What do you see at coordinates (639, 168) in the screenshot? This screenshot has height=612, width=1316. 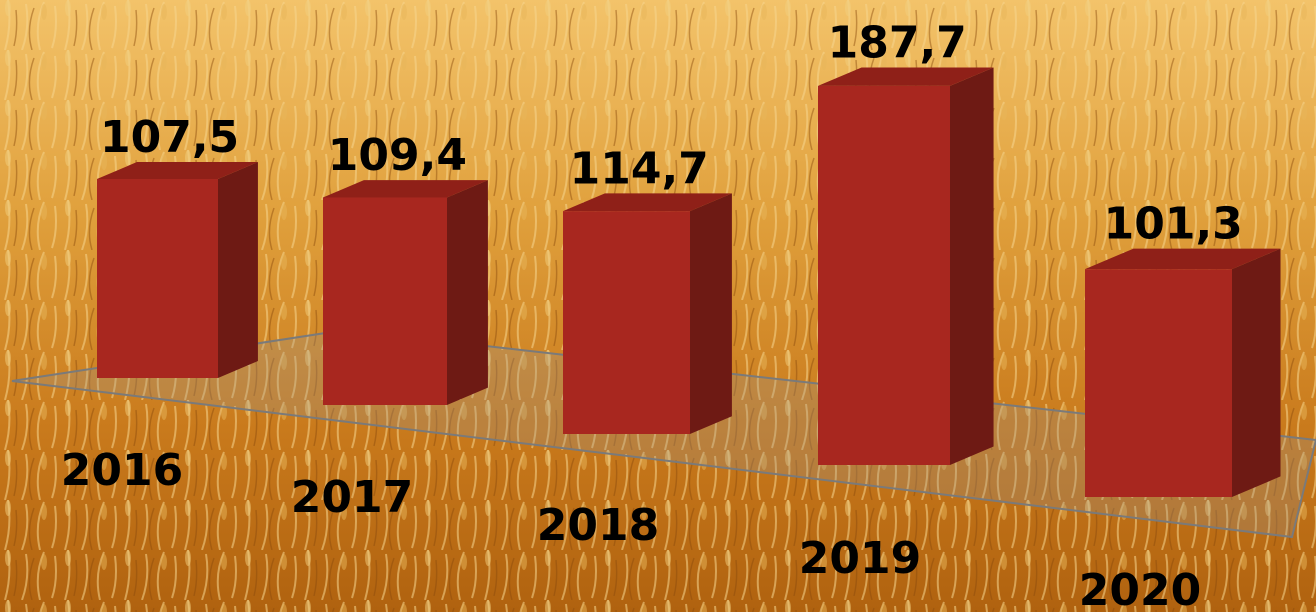 I see `value-label: 114,7` at bounding box center [639, 168].